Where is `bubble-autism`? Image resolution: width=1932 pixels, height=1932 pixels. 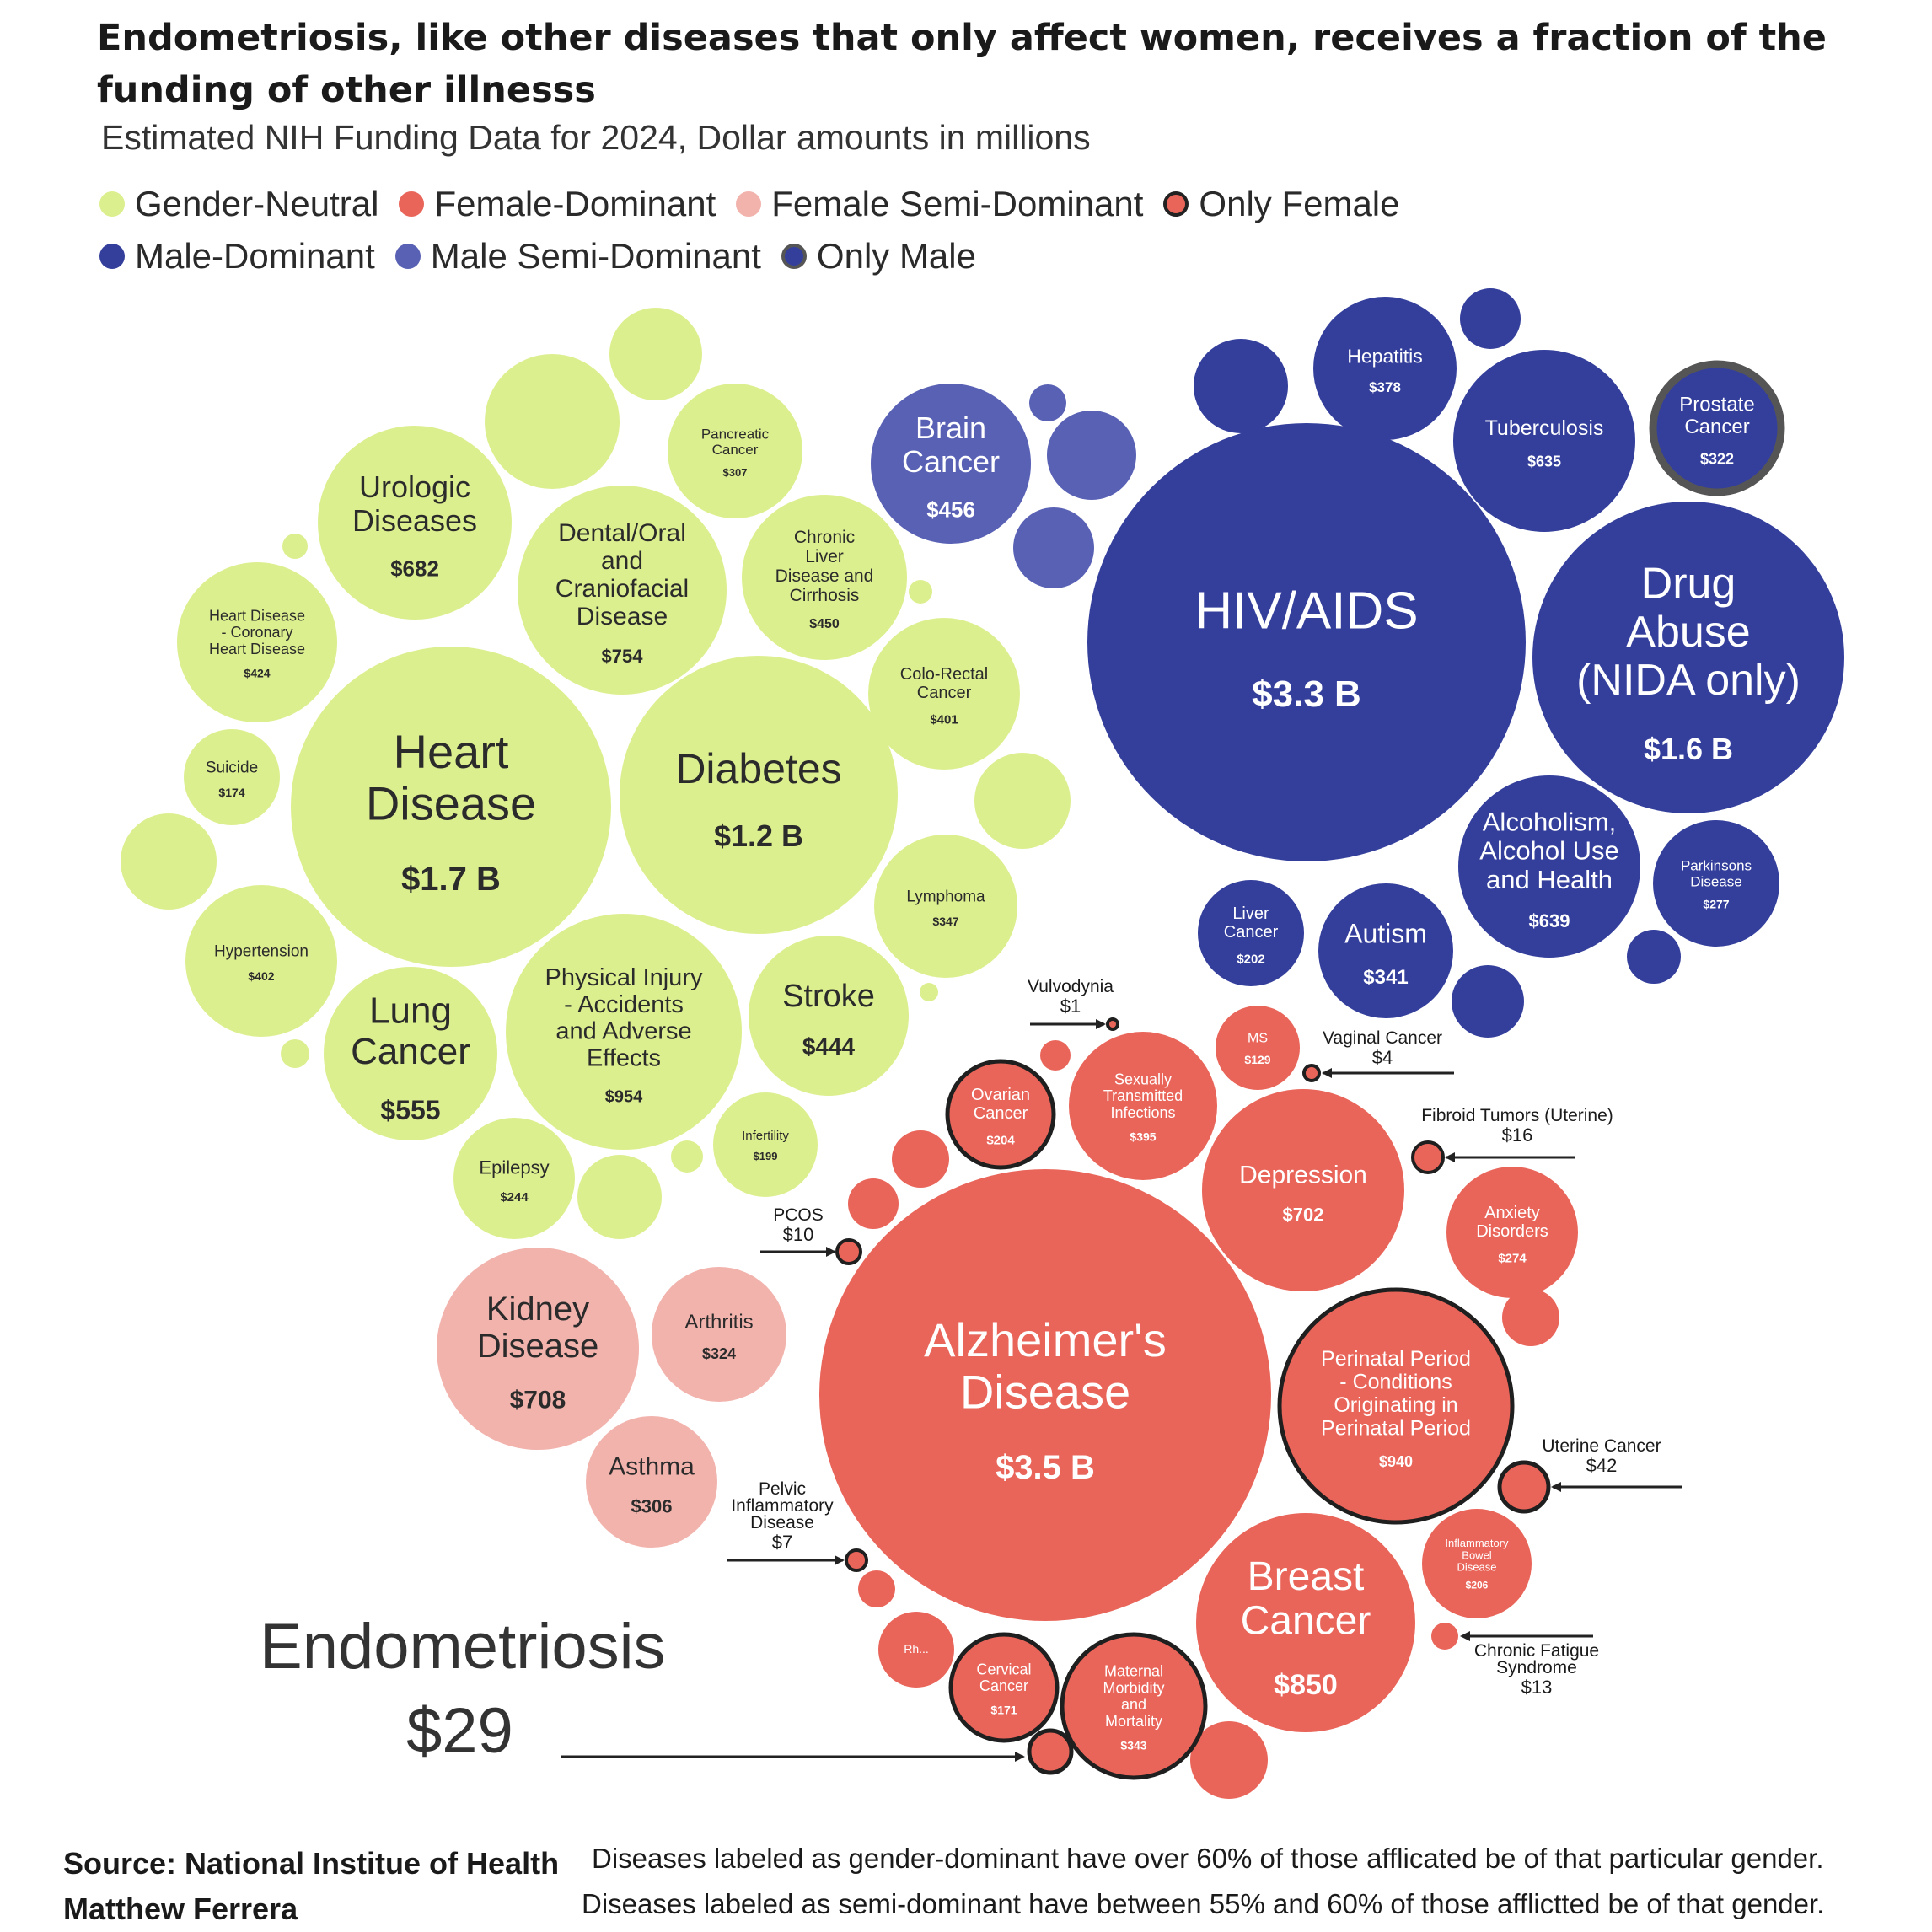
bubble-autism is located at coordinates (1385, 950).